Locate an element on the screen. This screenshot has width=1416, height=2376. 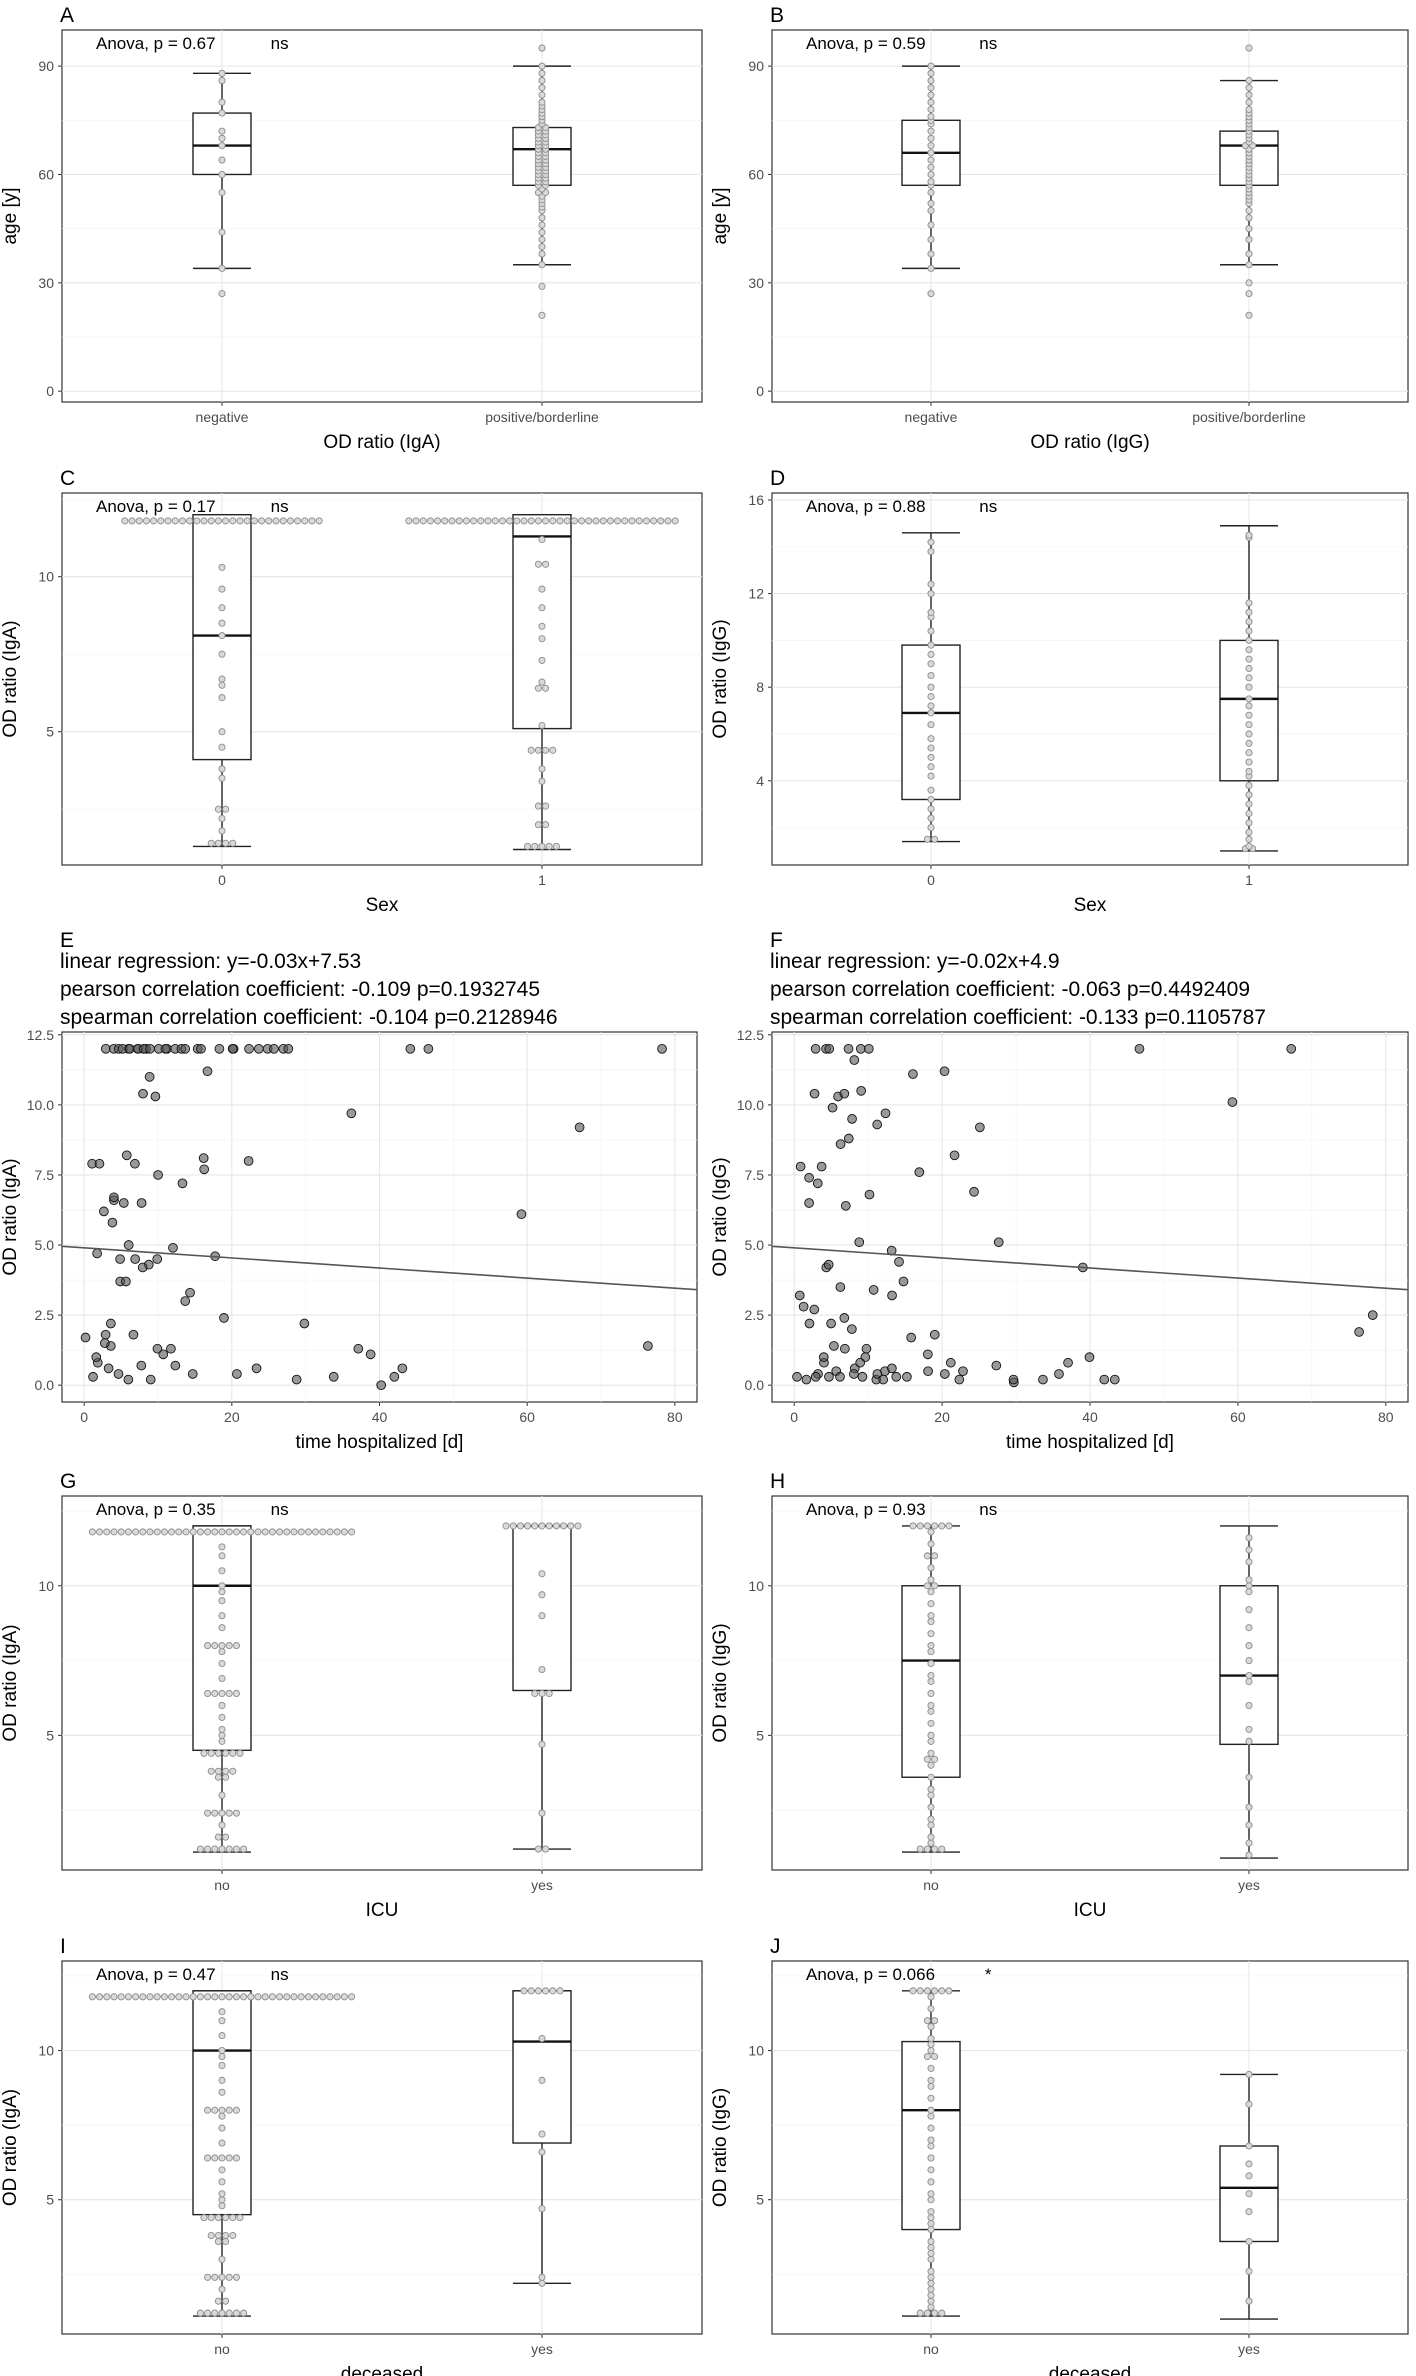
regression-line is located at coordinates (1090, 1268).